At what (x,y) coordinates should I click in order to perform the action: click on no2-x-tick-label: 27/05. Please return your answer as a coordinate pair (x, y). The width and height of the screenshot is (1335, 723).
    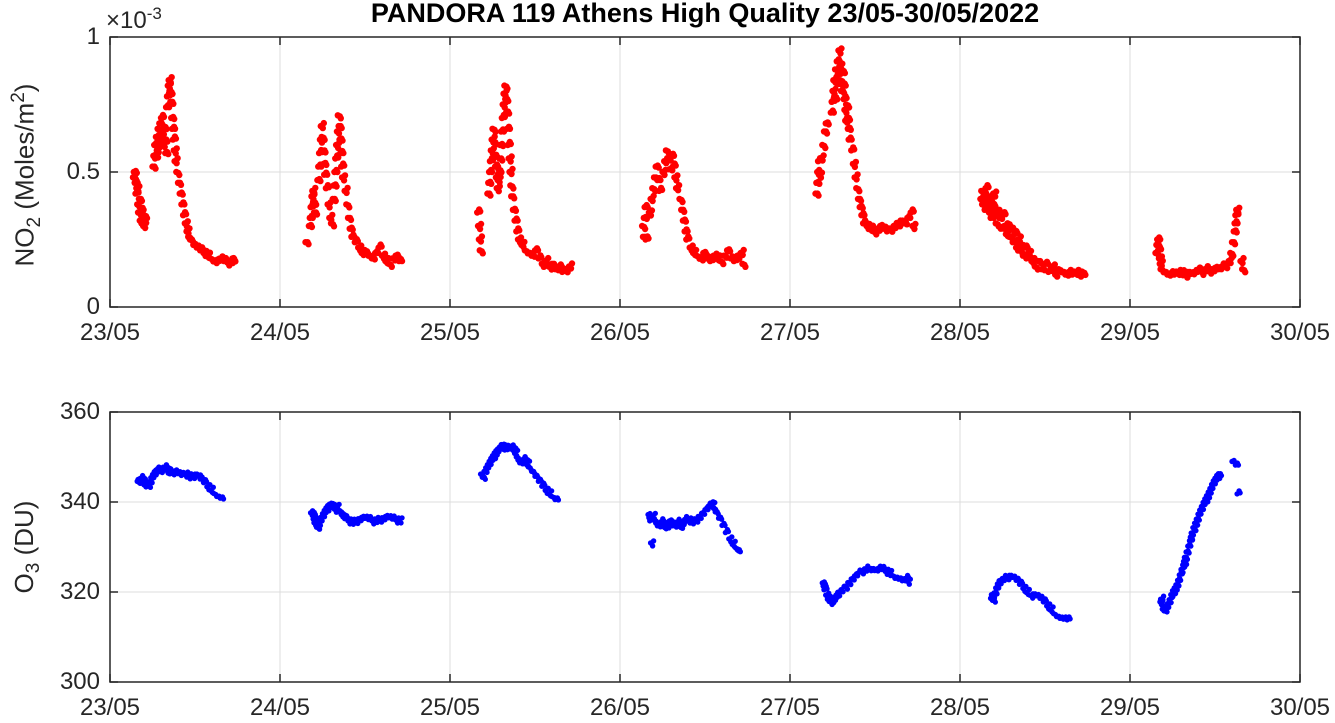
    Looking at the image, I should click on (790, 332).